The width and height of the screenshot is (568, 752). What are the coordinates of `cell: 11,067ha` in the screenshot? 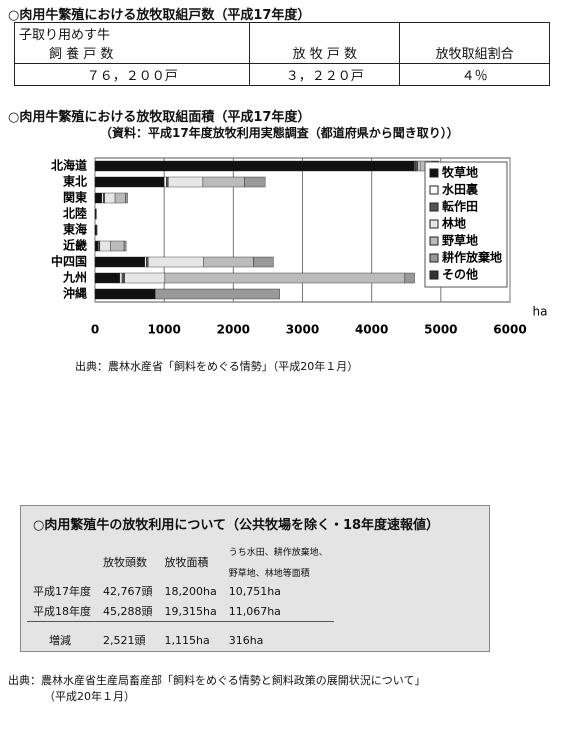 It's located at (254, 611).